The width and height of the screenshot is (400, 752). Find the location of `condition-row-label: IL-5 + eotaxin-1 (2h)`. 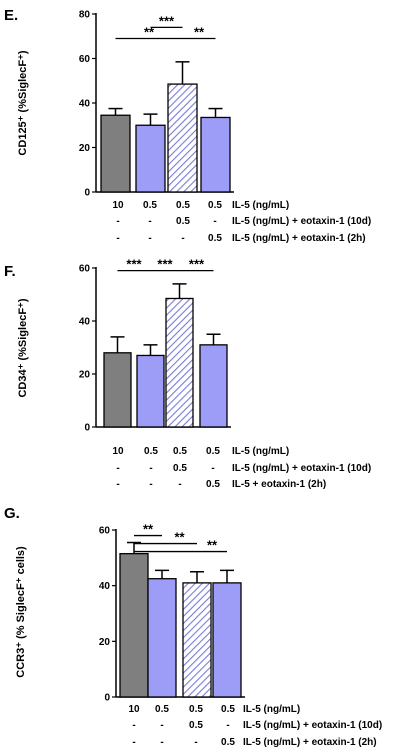

condition-row-label: IL-5 + eotaxin-1 (2h) is located at coordinates (279, 484).